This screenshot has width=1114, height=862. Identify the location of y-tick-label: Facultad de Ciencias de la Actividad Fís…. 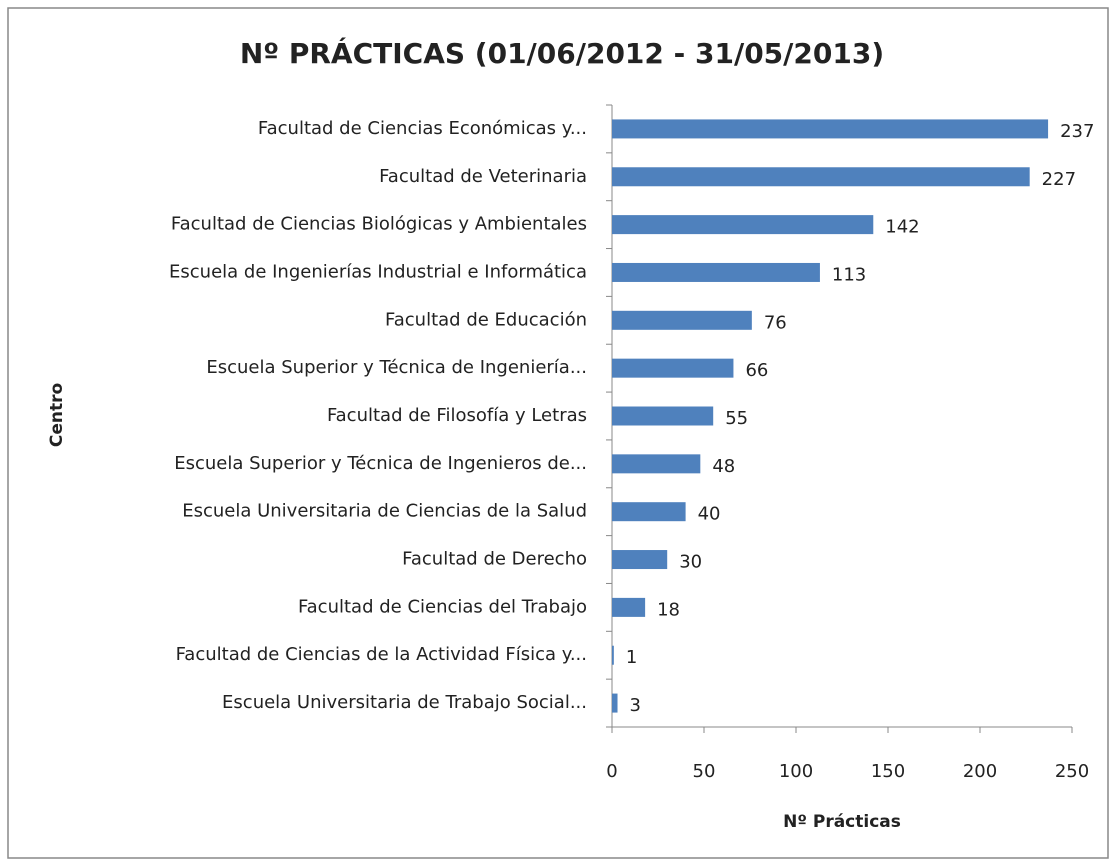
(381, 654).